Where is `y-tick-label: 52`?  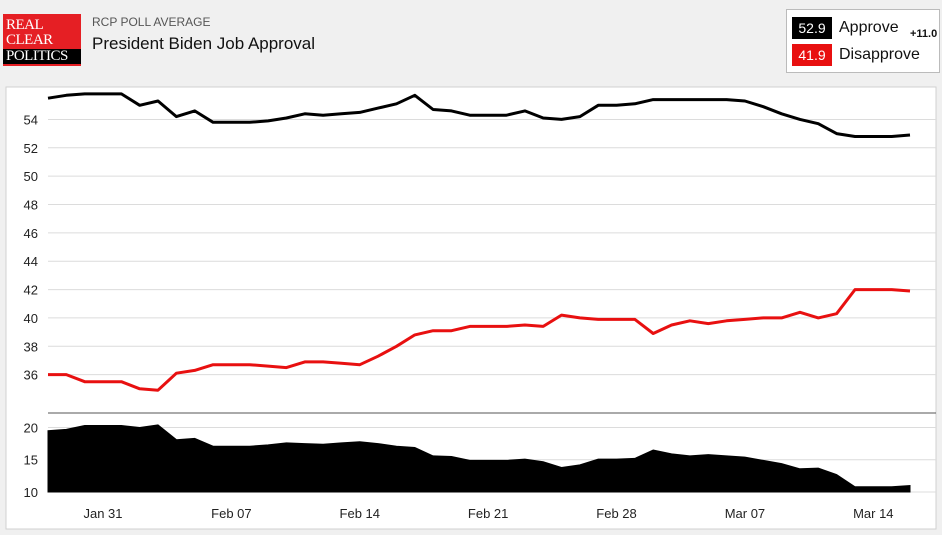 y-tick-label: 52 is located at coordinates (31, 148).